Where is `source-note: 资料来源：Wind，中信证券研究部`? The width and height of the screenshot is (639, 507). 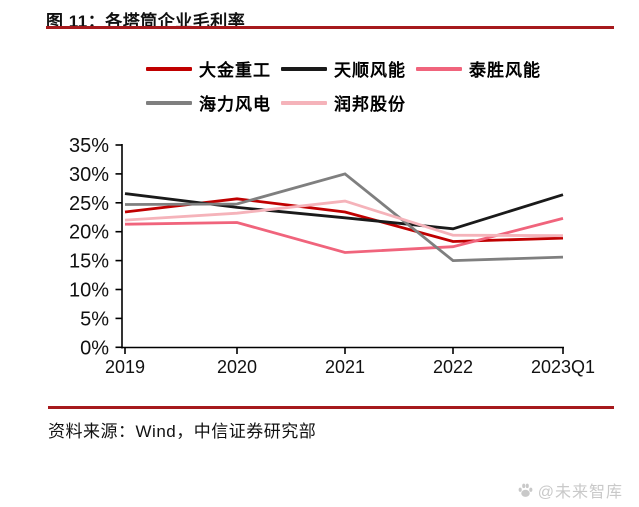
source-note: 资料来源：Wind，中信证券研究部 is located at coordinates (182, 431).